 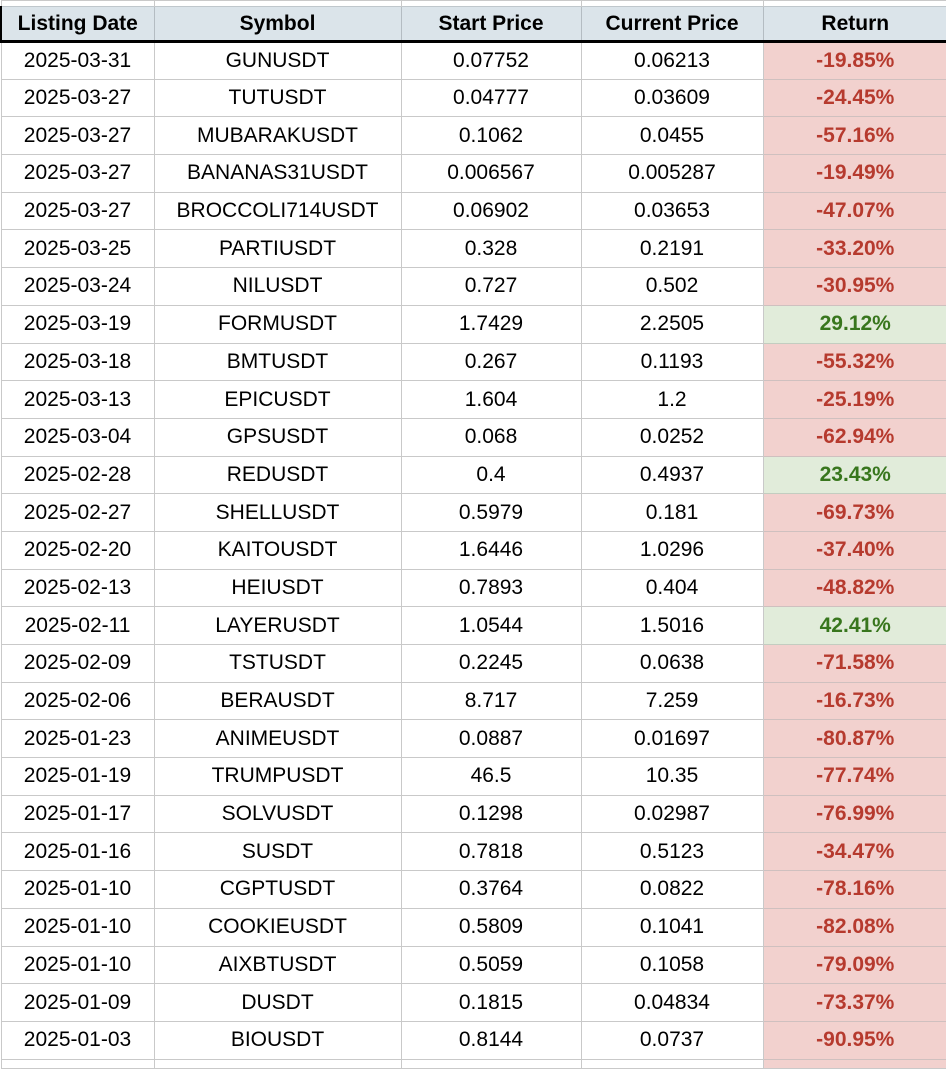 What do you see at coordinates (491, 512) in the screenshot?
I see `cell-start-price: 0.5979` at bounding box center [491, 512].